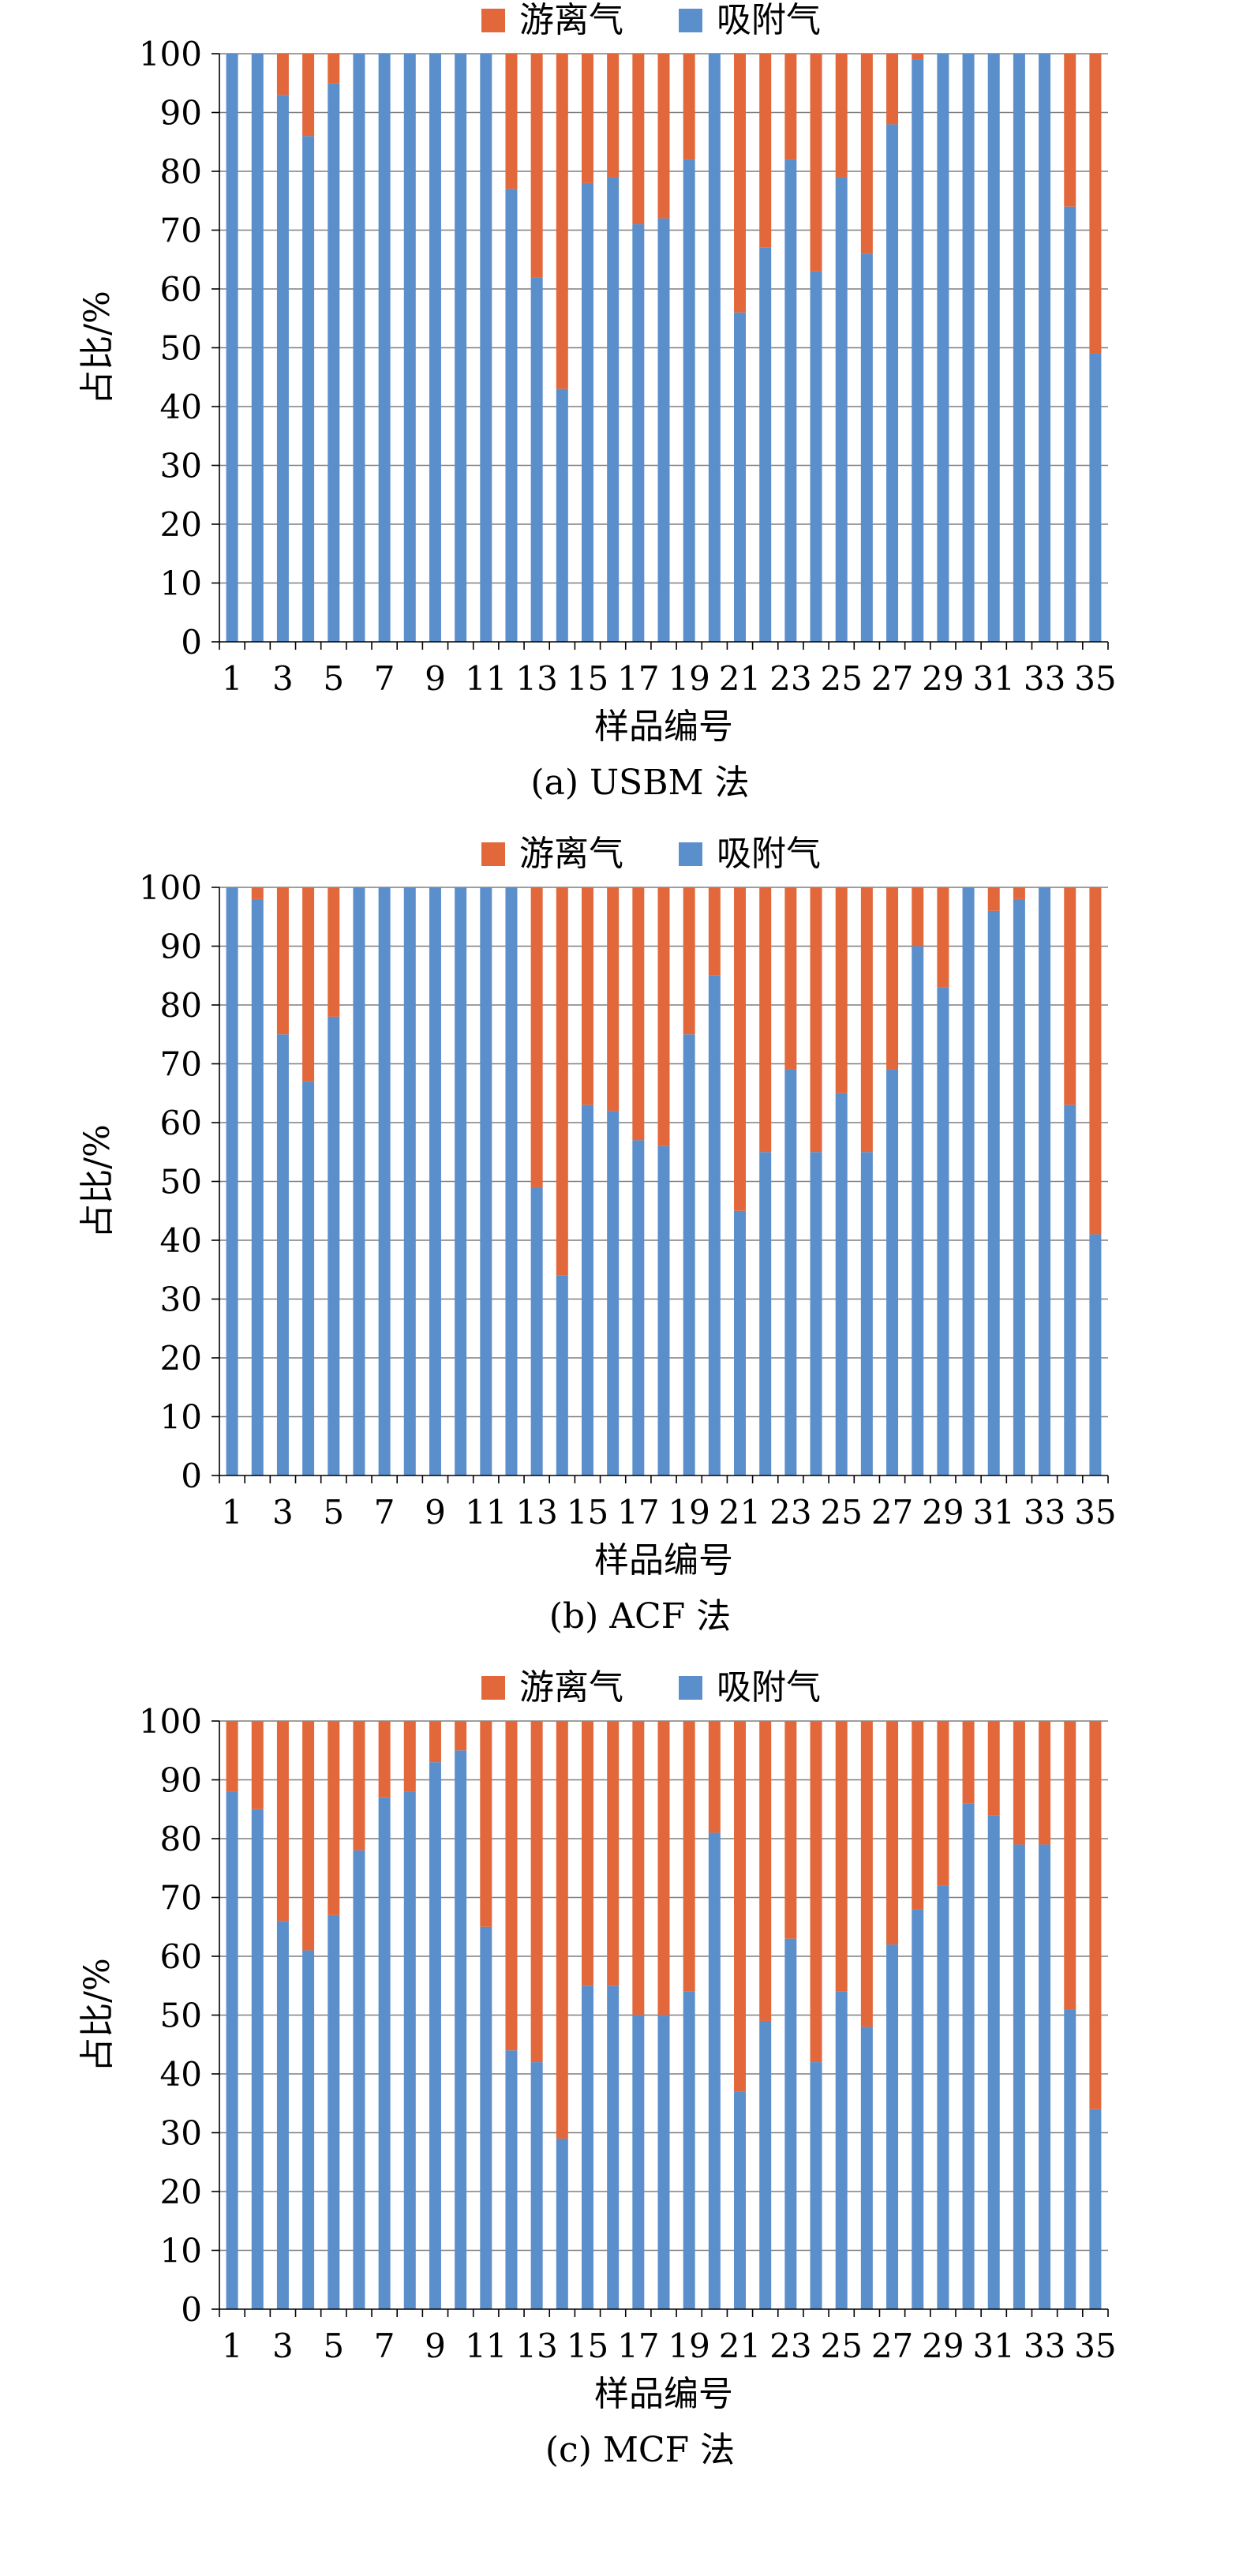  What do you see at coordinates (283, 2346) in the screenshot?
I see `x-tick-label: 3` at bounding box center [283, 2346].